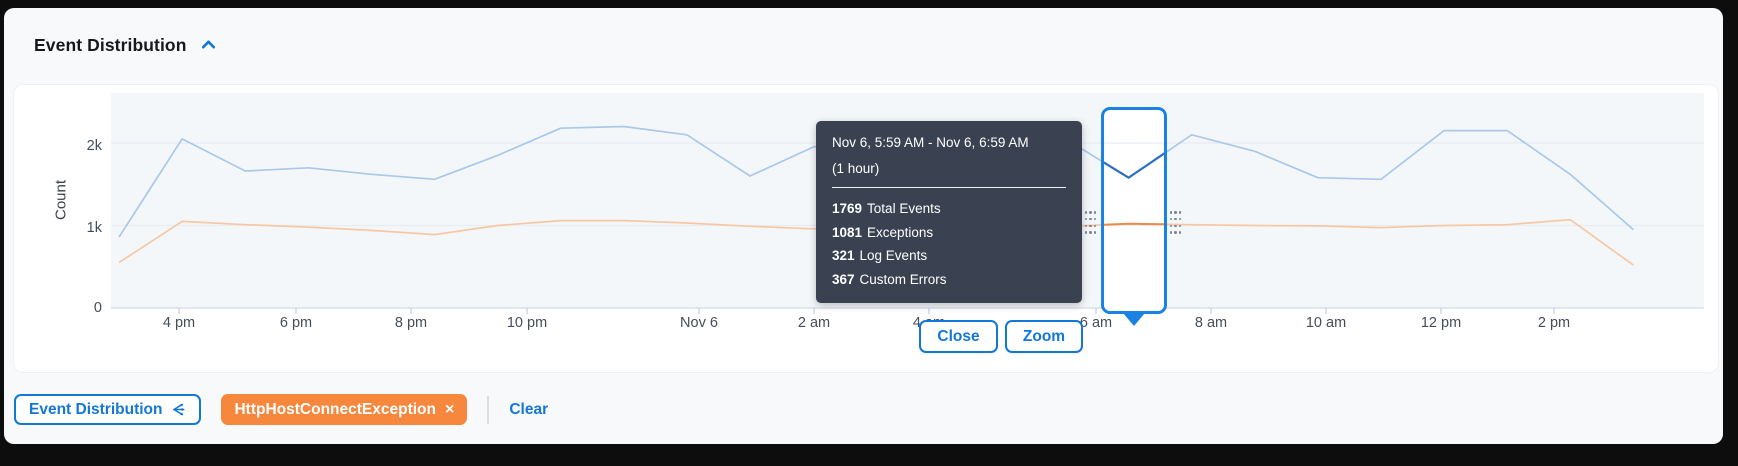 The height and width of the screenshot is (466, 1738). What do you see at coordinates (893, 255) in the screenshot?
I see `tooltip-row-label: Log Events` at bounding box center [893, 255].